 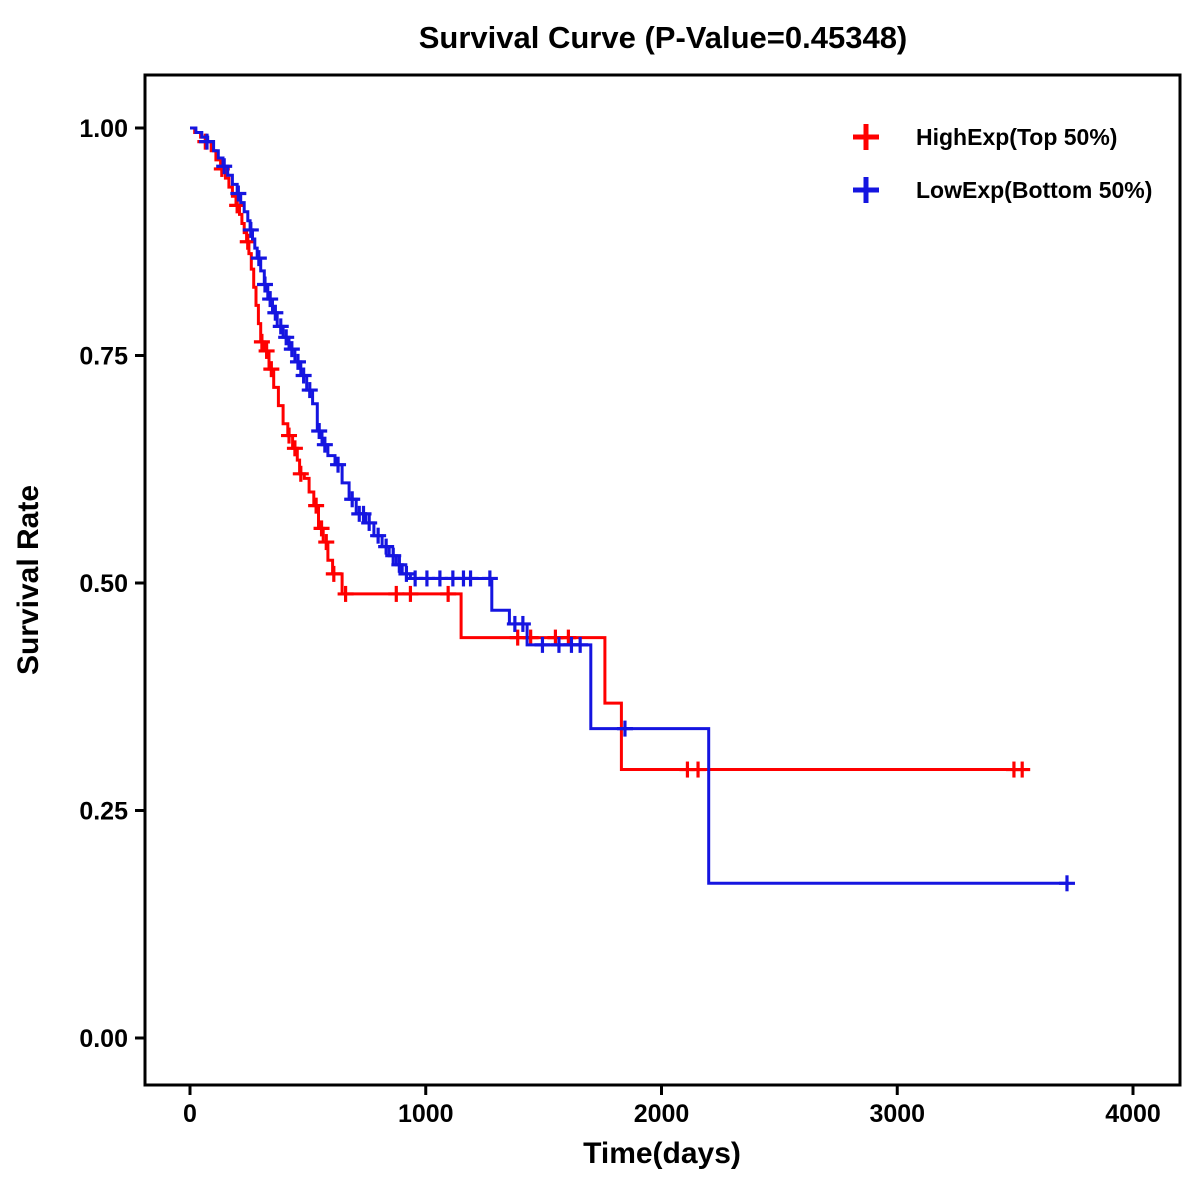 I want to click on y-tick-label: 0.00, so click(x=103, y=1039).